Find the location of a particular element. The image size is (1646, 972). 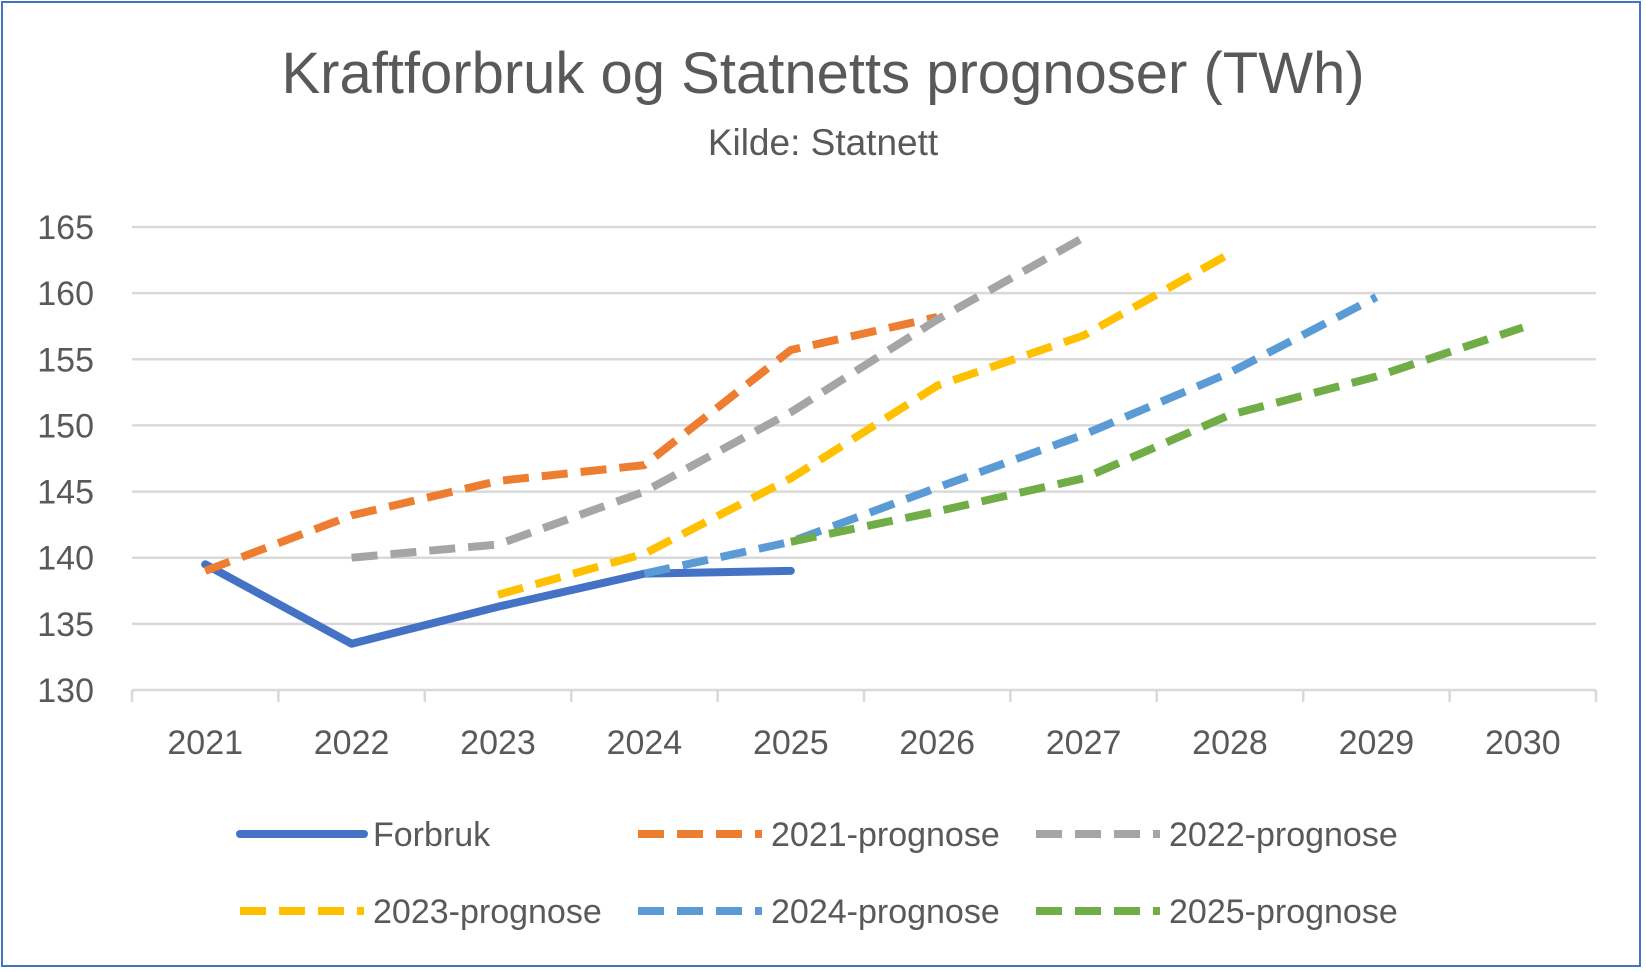

y-tick-label: 165 is located at coordinates (65, 228).